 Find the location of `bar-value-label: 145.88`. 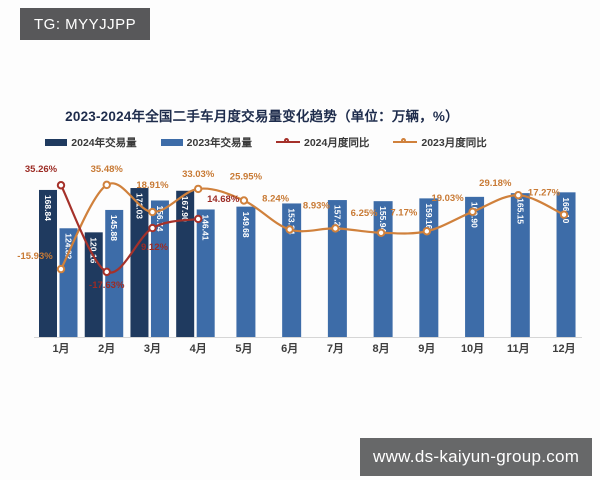

bar-value-label: 145.88 is located at coordinates (114, 228).